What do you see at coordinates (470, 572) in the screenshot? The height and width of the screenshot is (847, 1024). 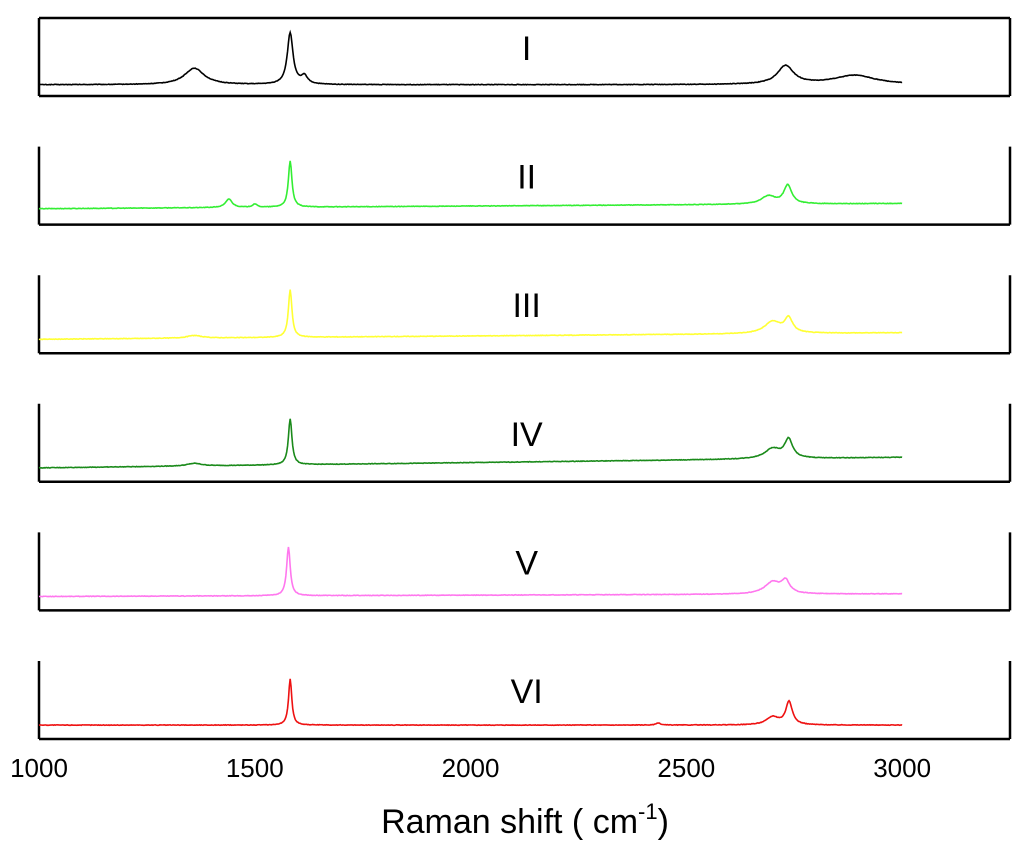 I see `spectrum-line-V` at bounding box center [470, 572].